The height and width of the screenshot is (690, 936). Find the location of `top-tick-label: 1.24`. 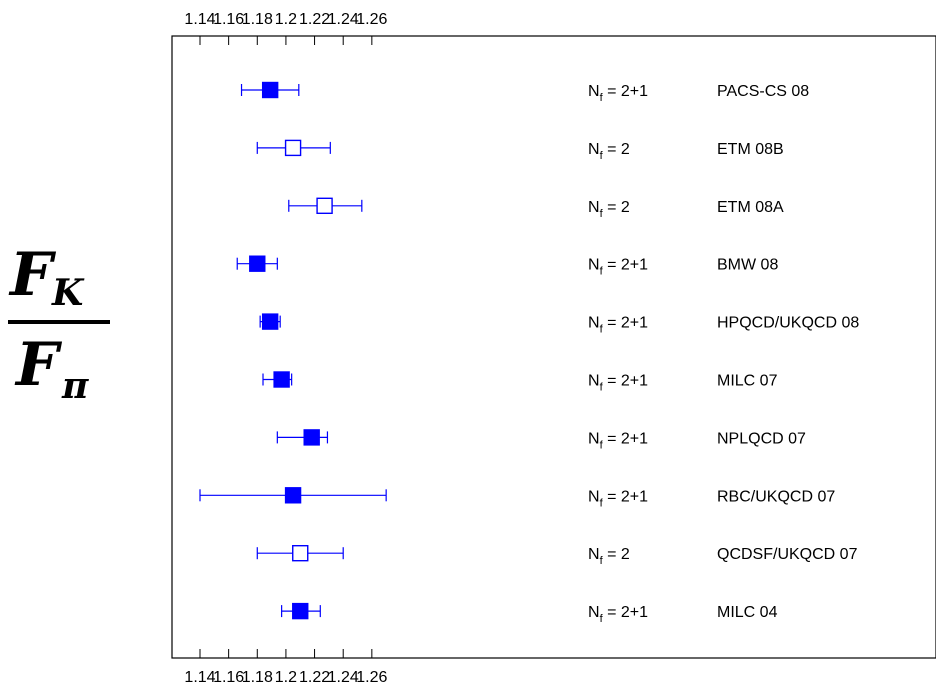

top-tick-label: 1.24 is located at coordinates (343, 19).